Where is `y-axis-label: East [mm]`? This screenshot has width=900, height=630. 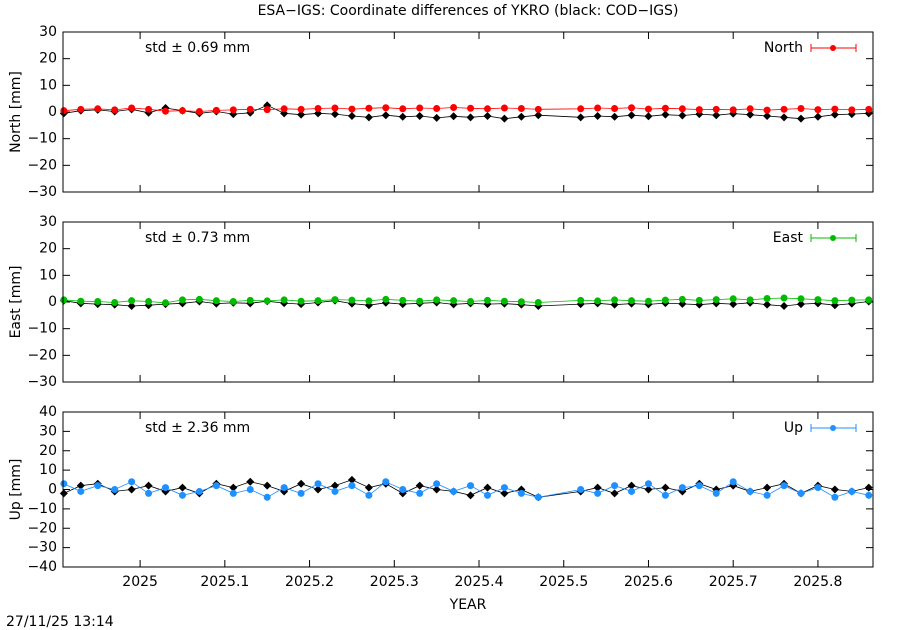
y-axis-label: East [mm] is located at coordinates (16, 302).